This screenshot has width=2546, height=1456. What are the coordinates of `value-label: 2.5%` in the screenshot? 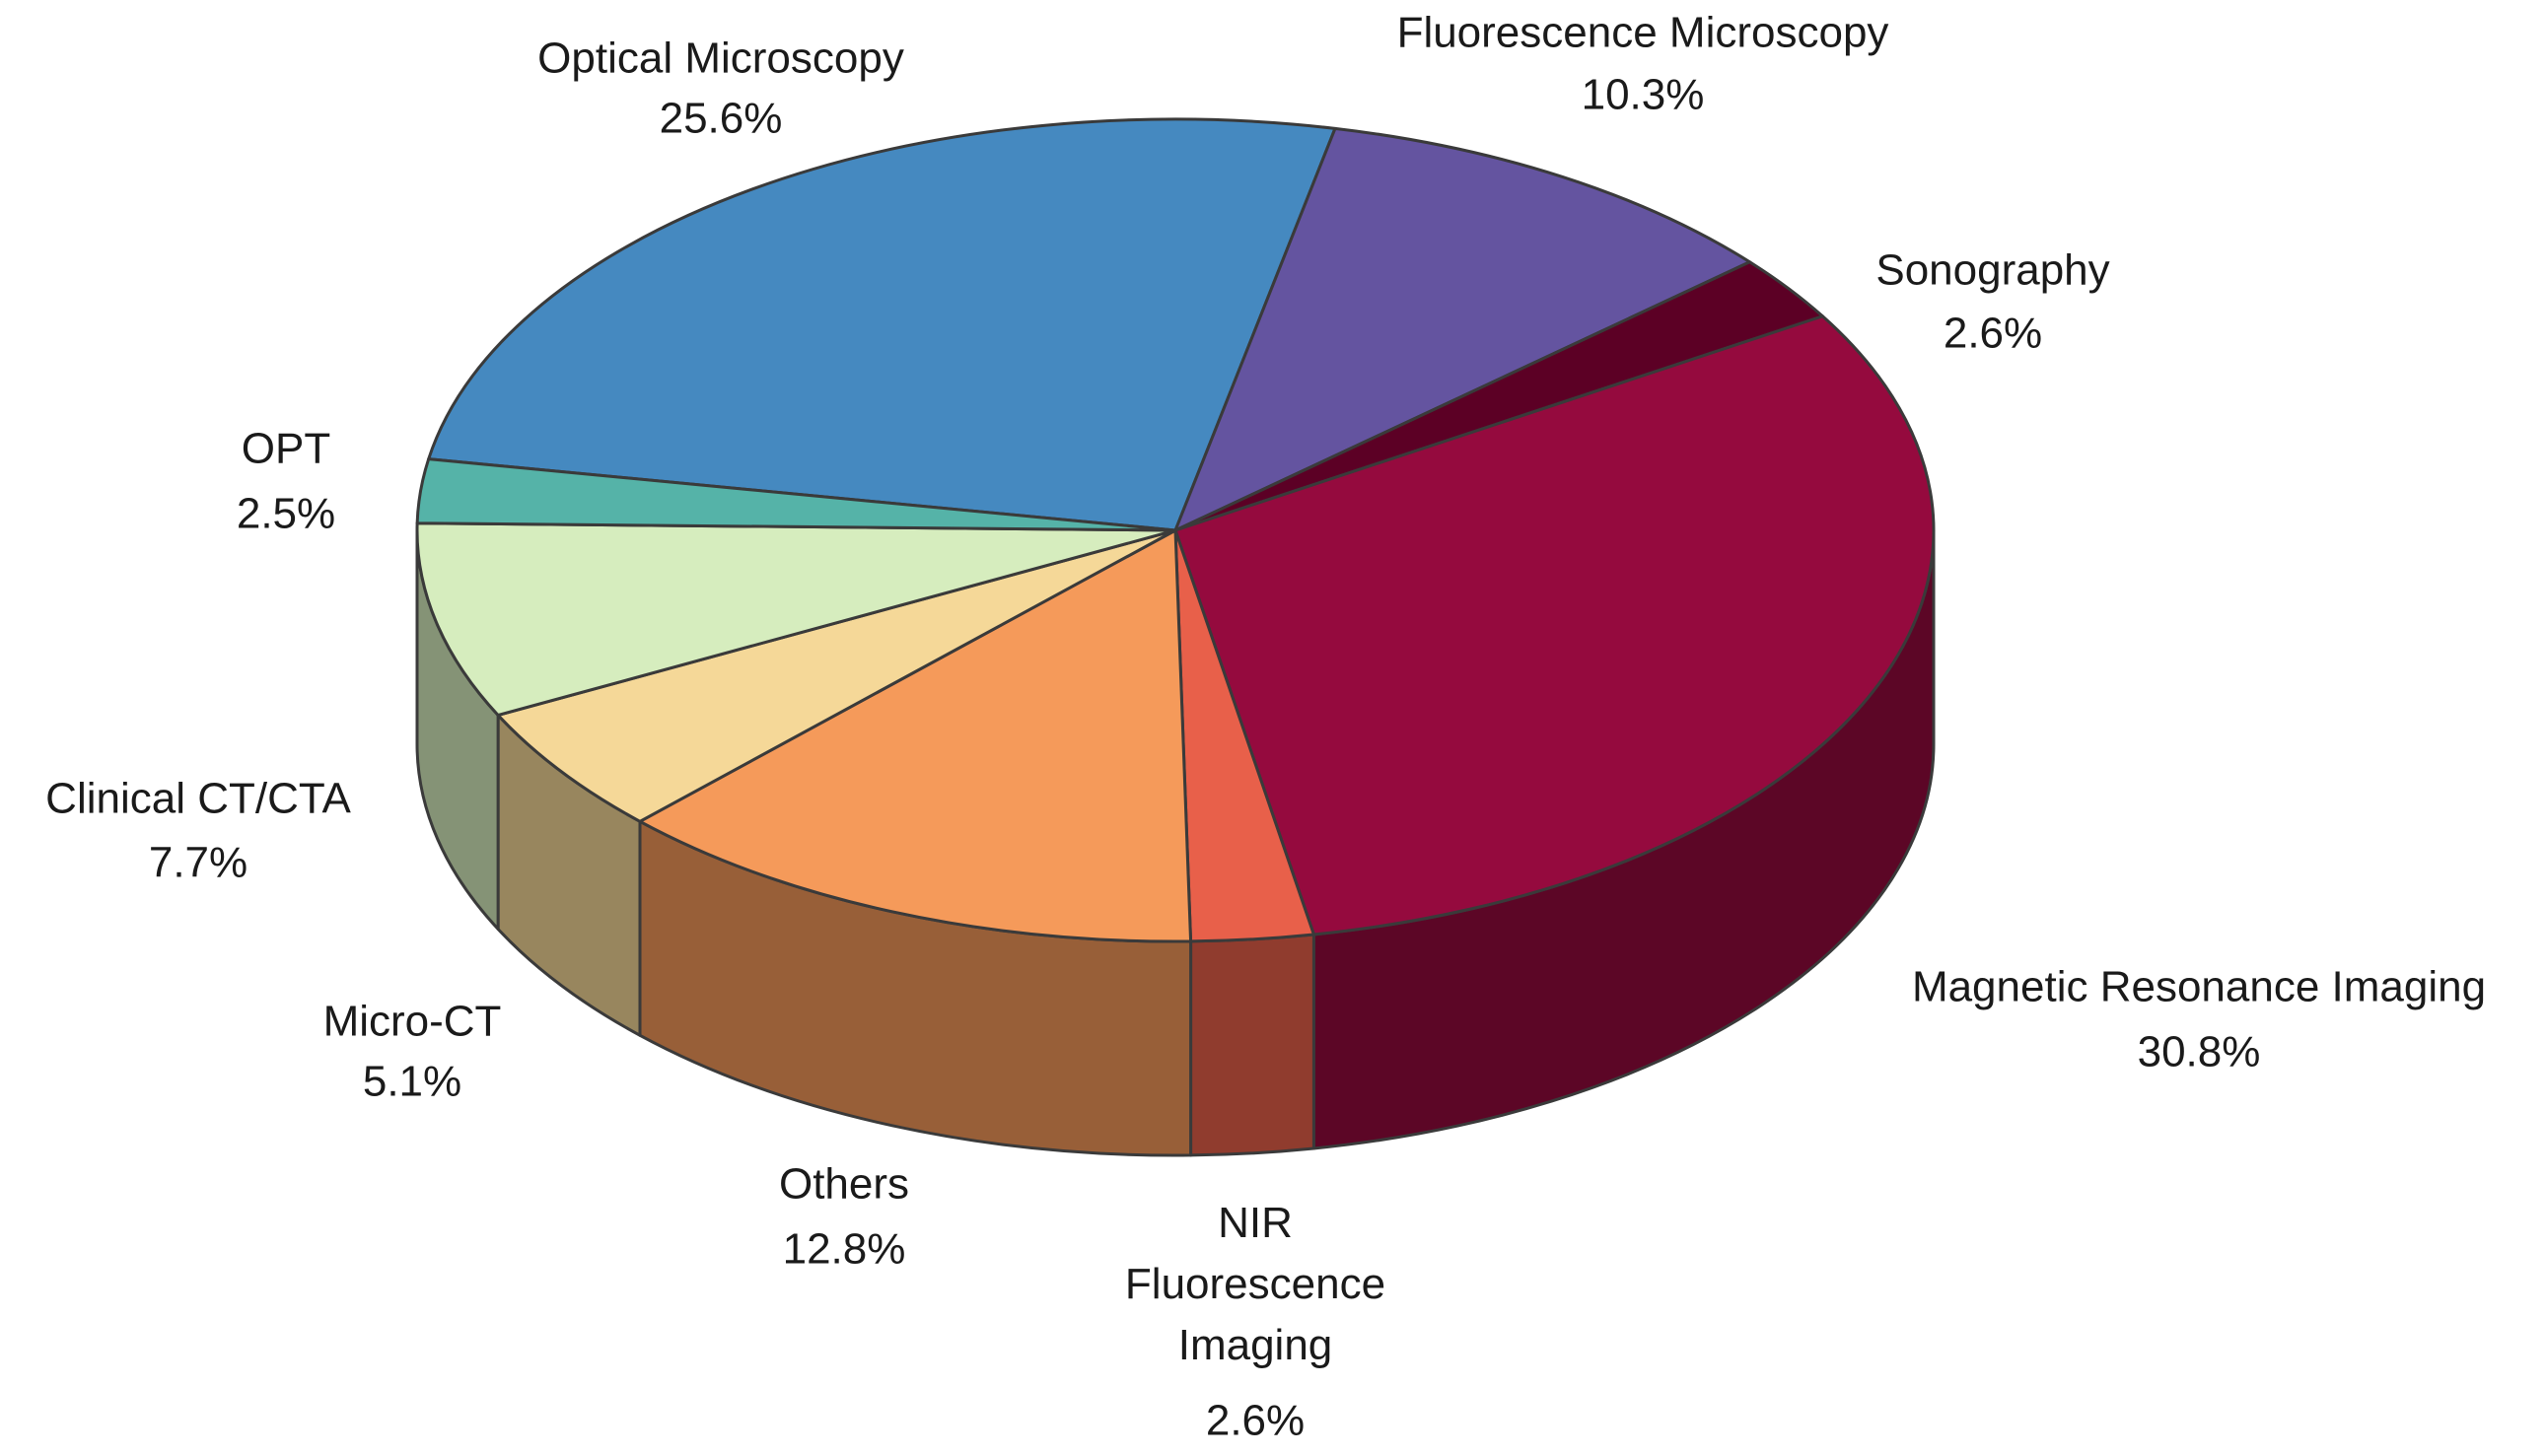 It's located at (286, 514).